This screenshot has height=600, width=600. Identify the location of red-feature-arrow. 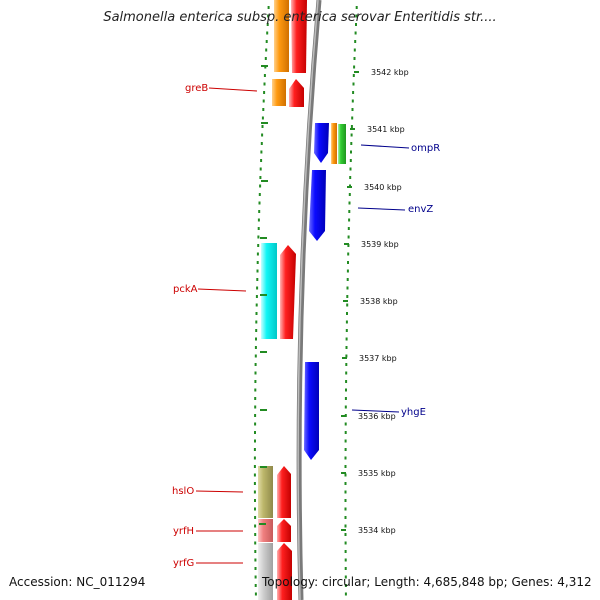
(299, 36).